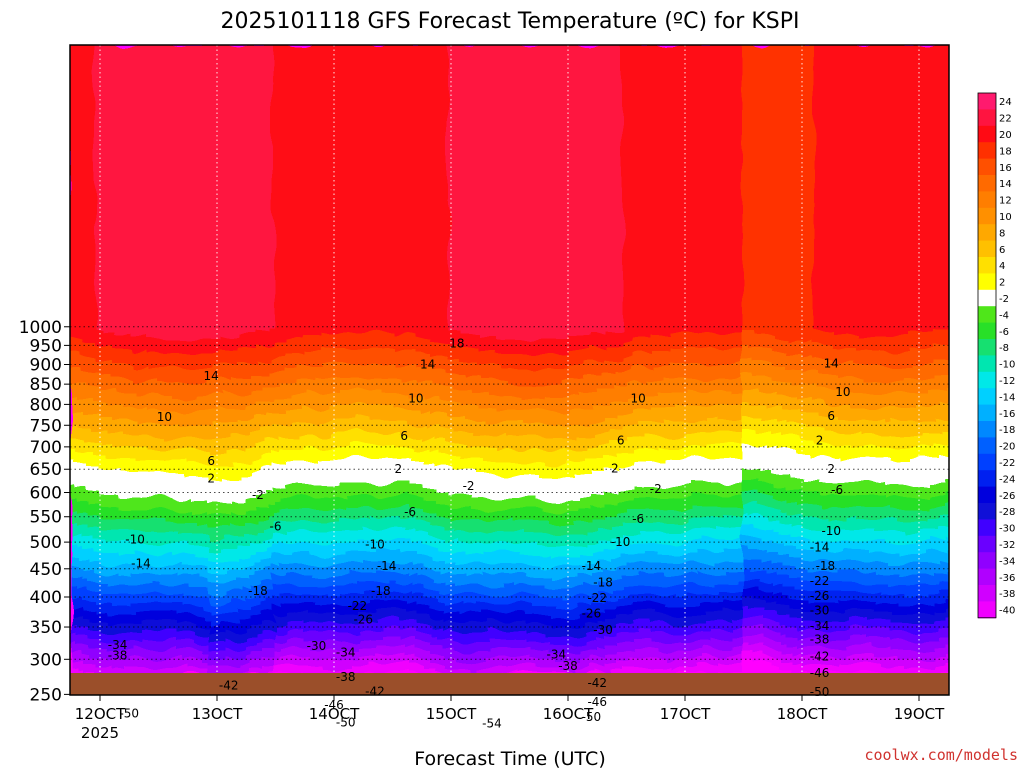  Describe the element at coordinates (334, 705) in the screenshot. I see `contour-label: -46` at that location.